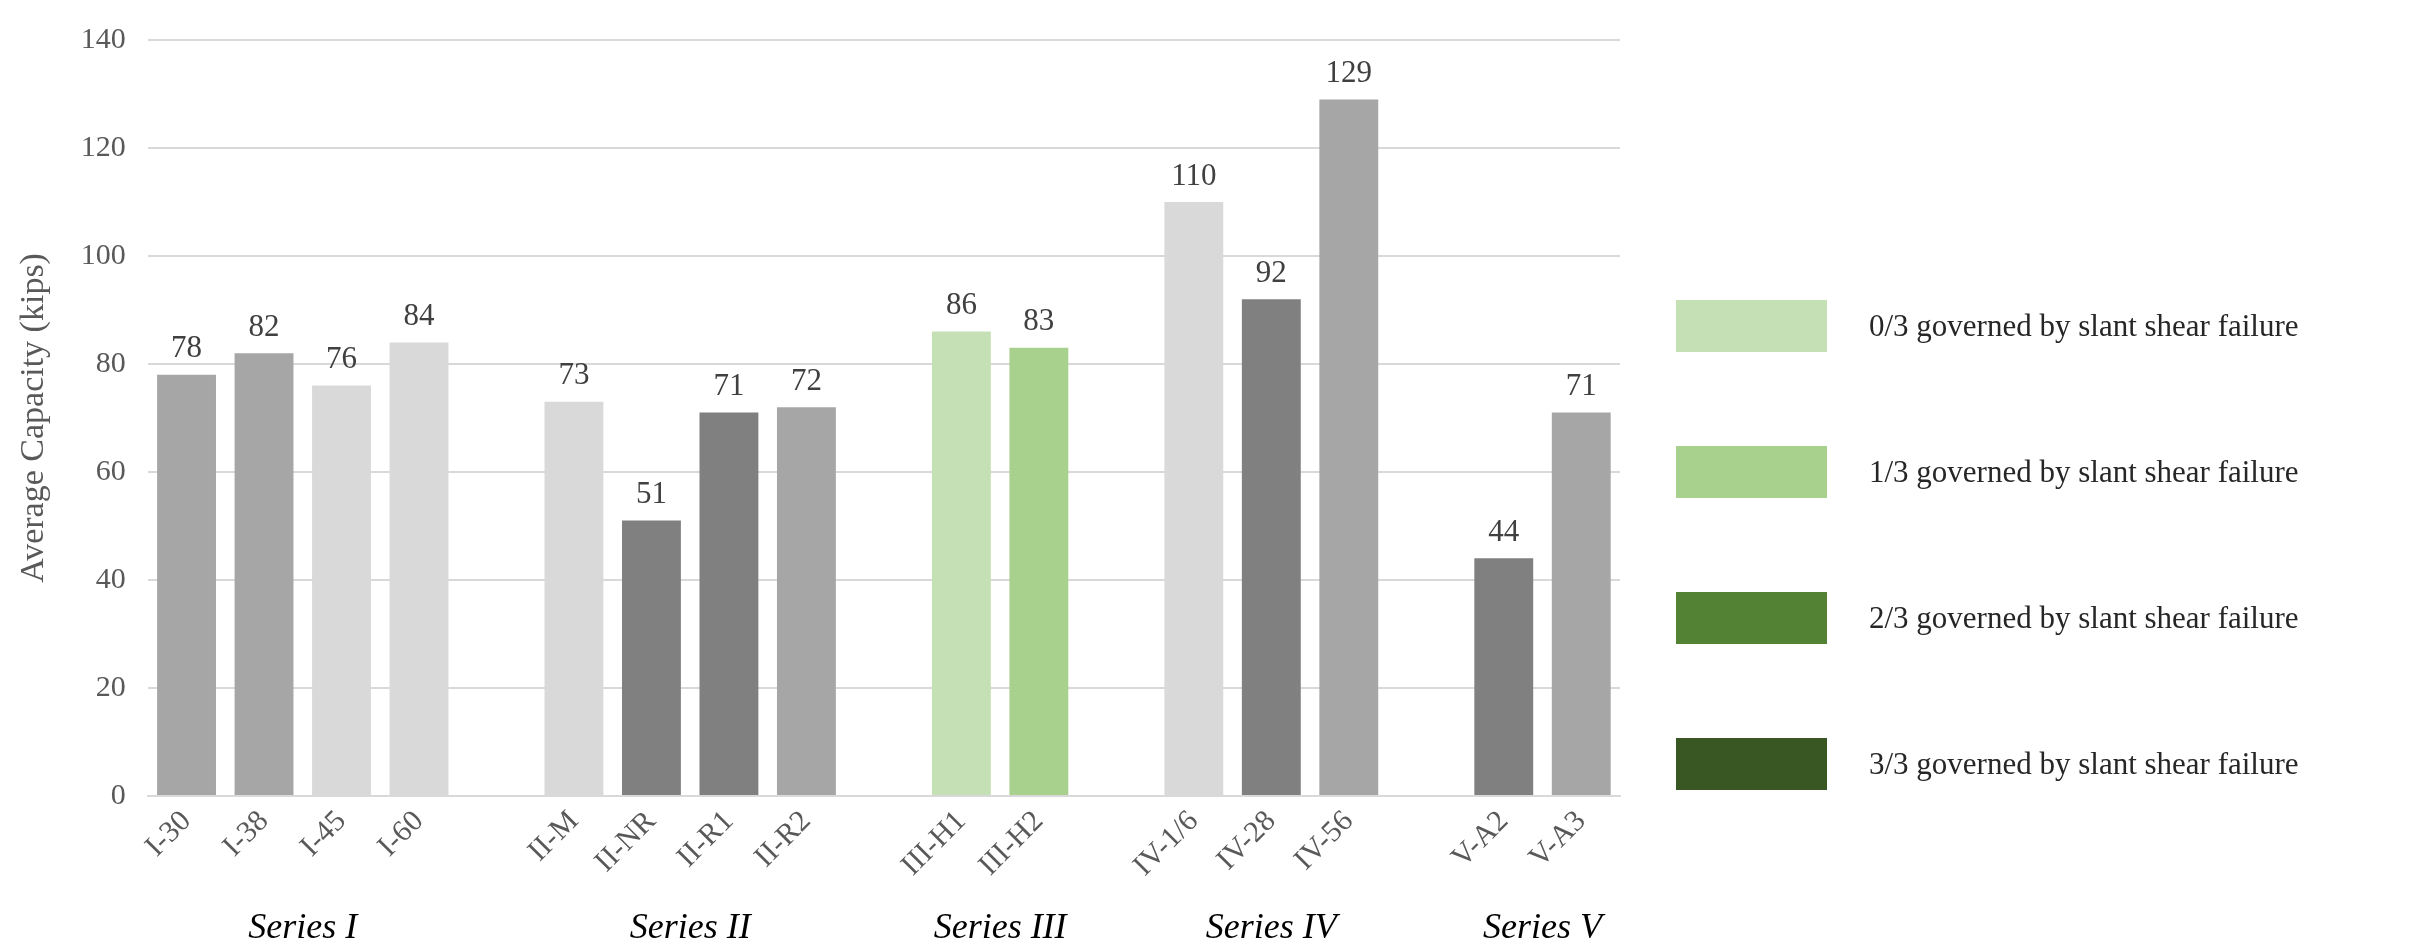 Image resolution: width=2412 pixels, height=947 pixels. I want to click on data-label: 78, so click(187, 347).